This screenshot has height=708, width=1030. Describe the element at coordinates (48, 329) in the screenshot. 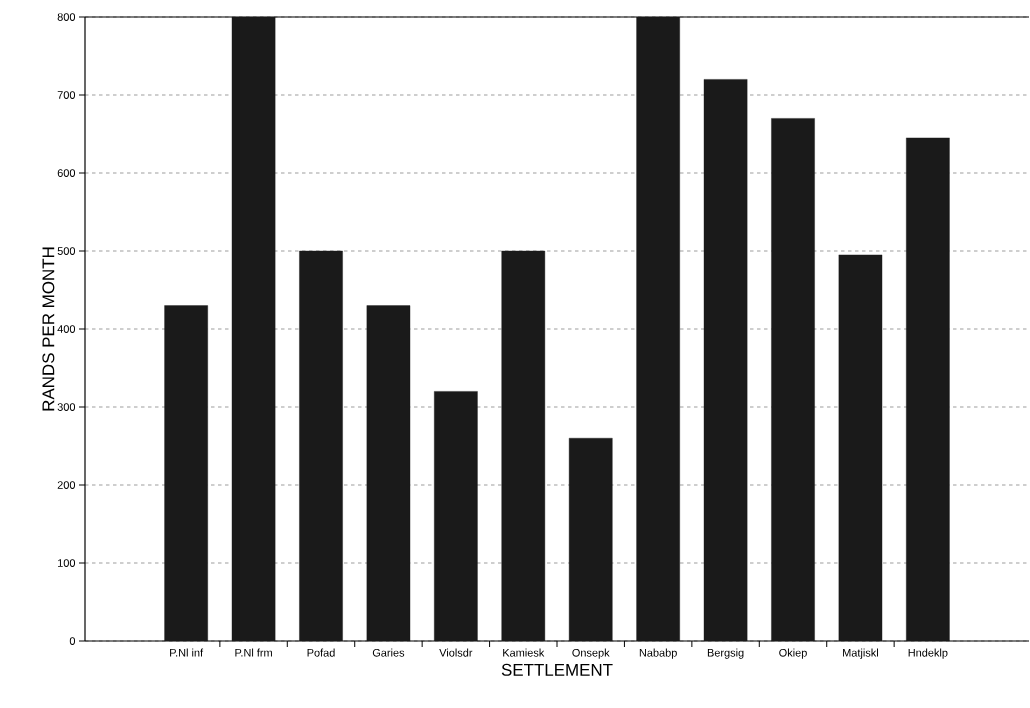

I see `y-axis-title: RANDS PER MONTH` at that location.